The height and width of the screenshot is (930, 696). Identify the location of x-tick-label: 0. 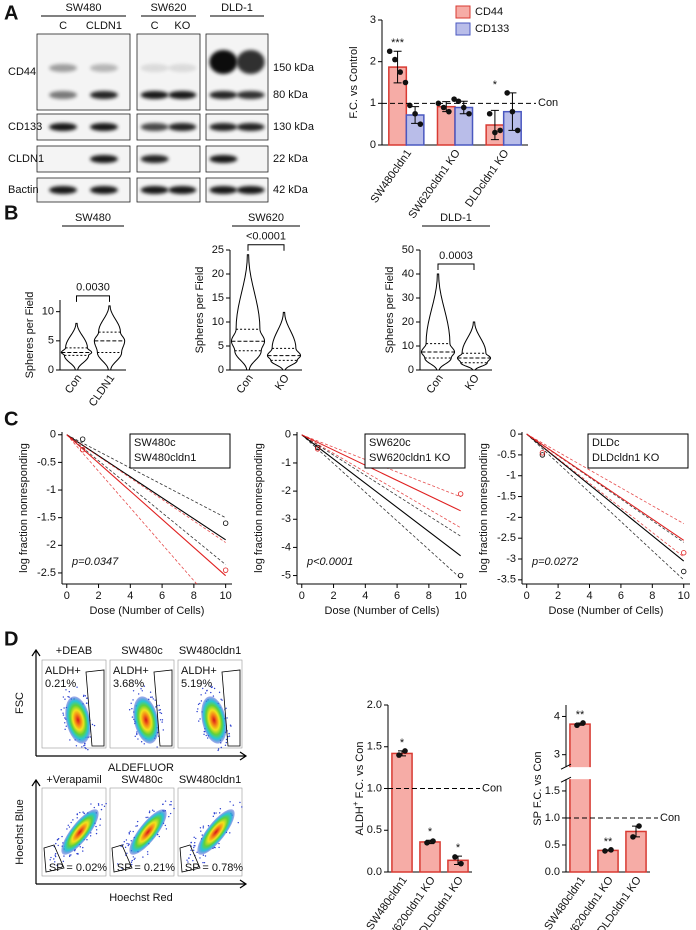
(67, 596).